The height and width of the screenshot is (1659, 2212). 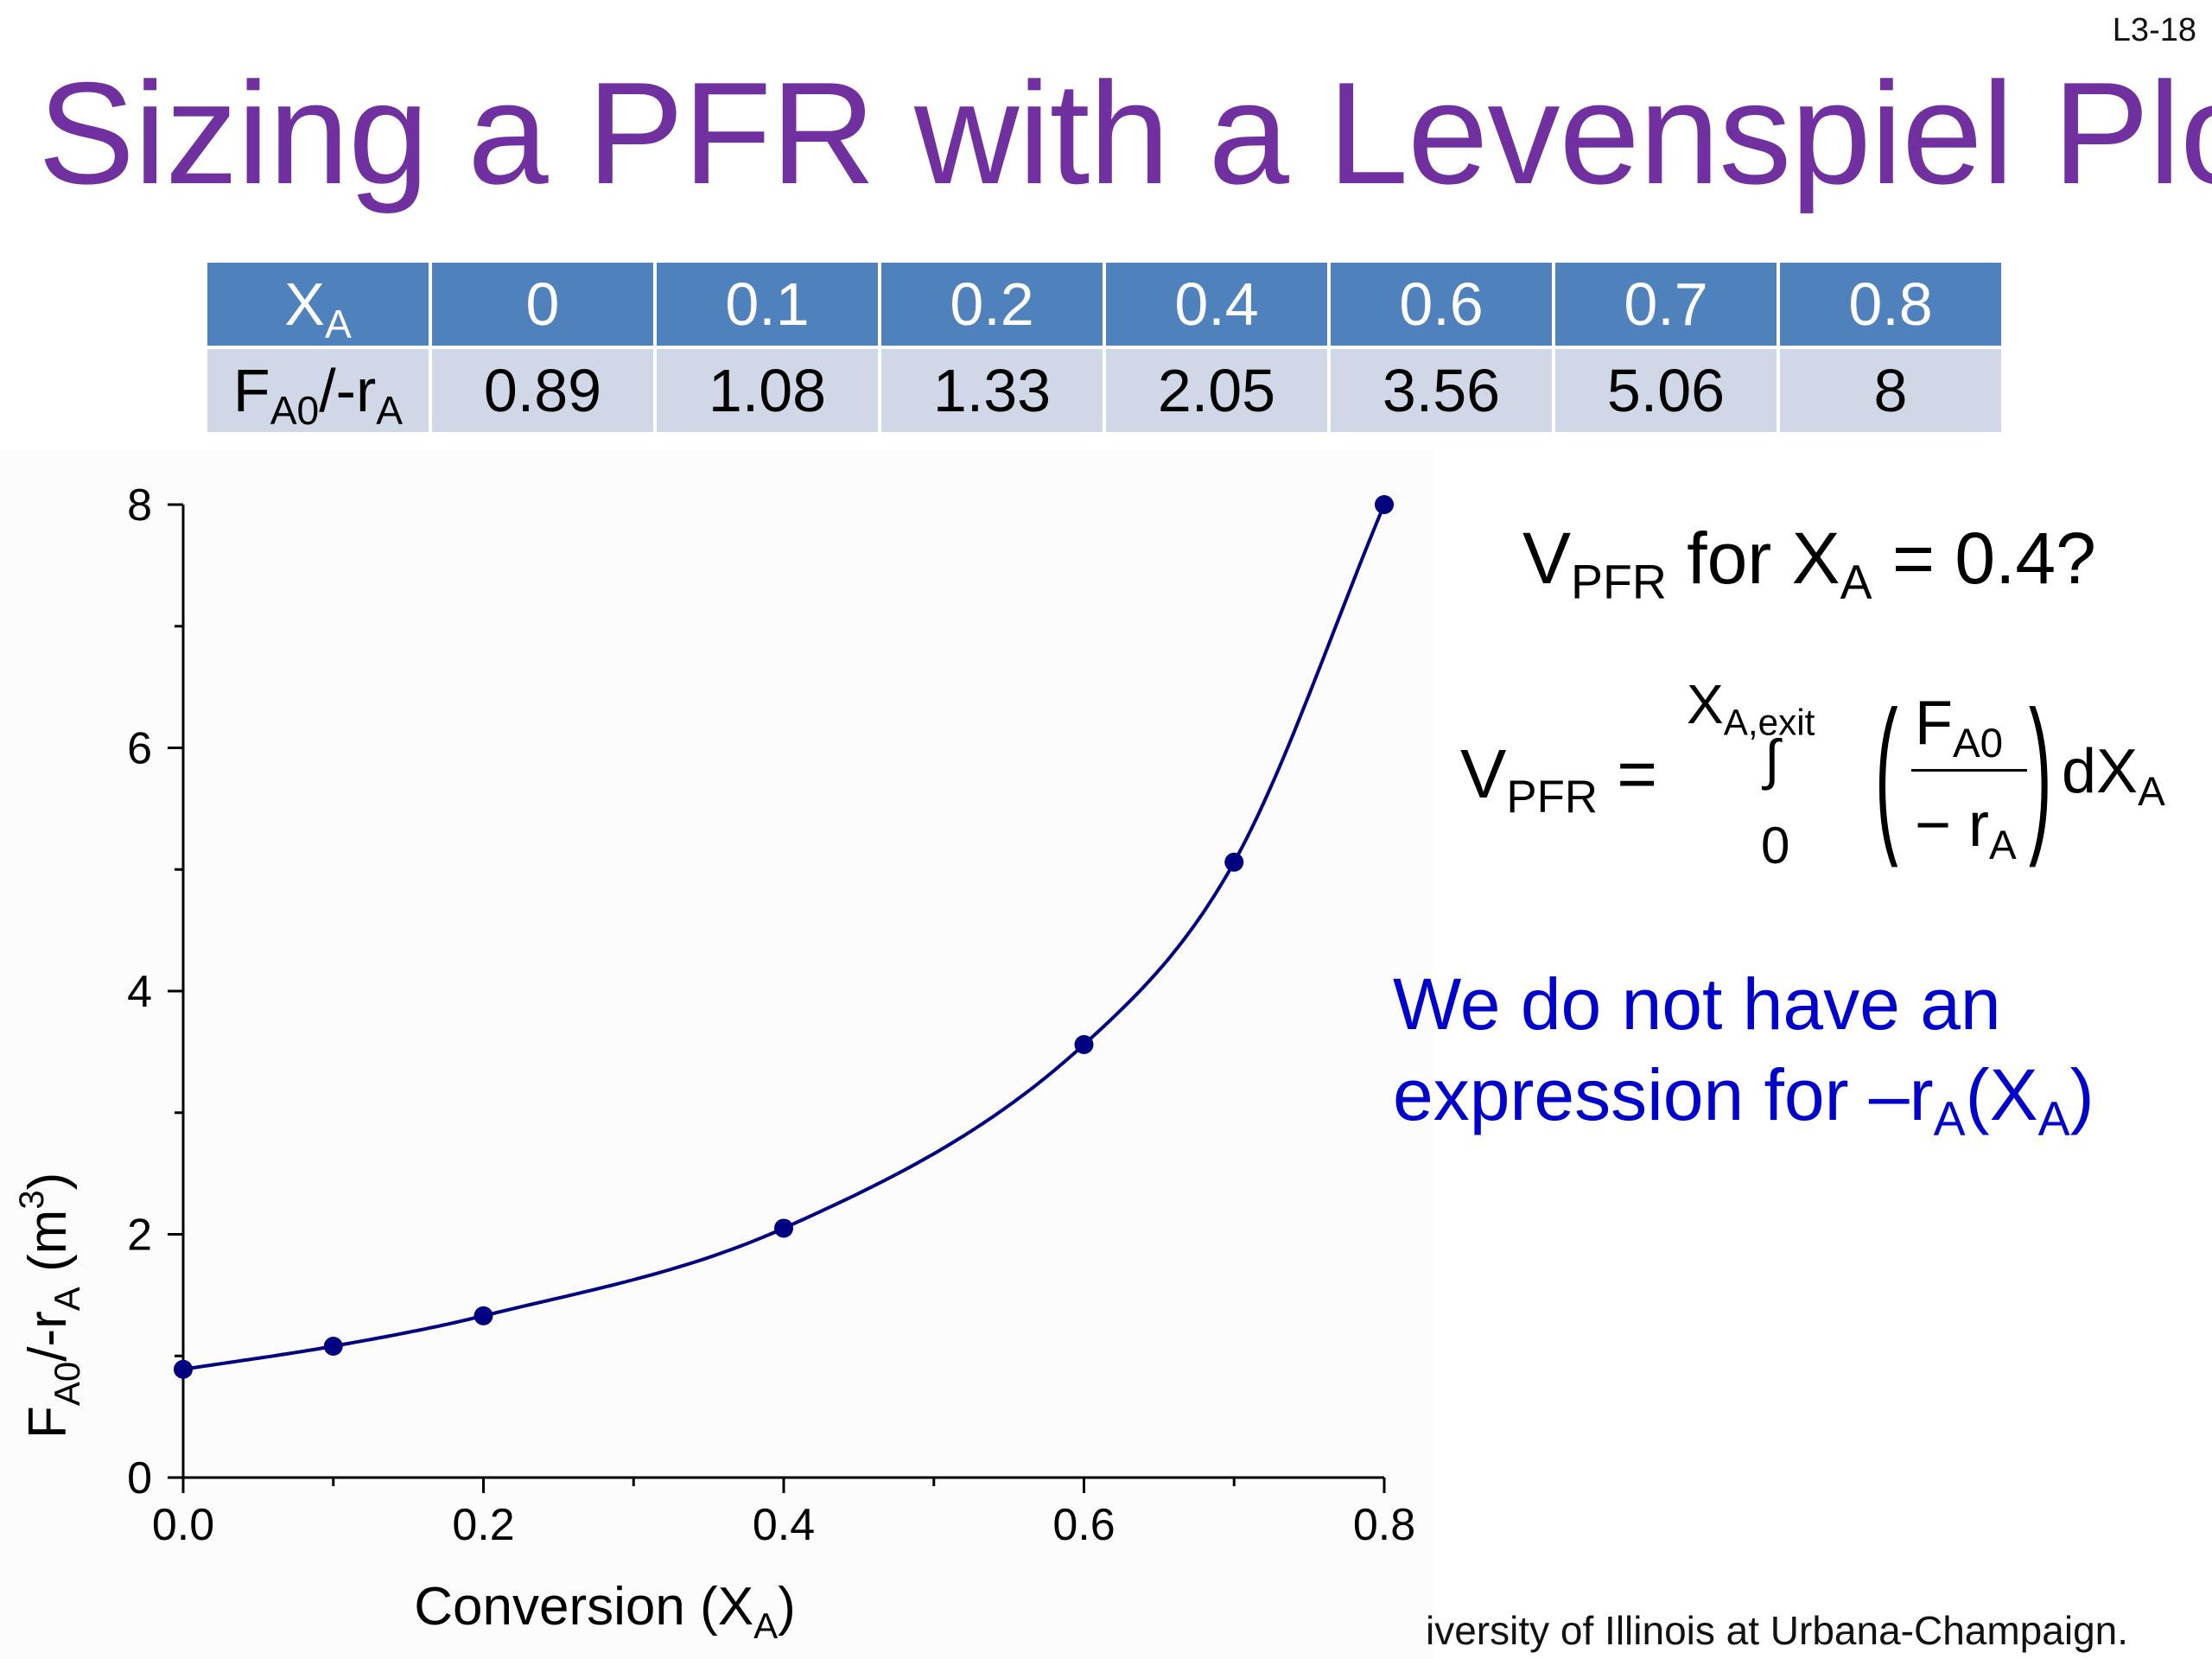 I want to click on table-cell-x: 0.6, so click(x=1441, y=304).